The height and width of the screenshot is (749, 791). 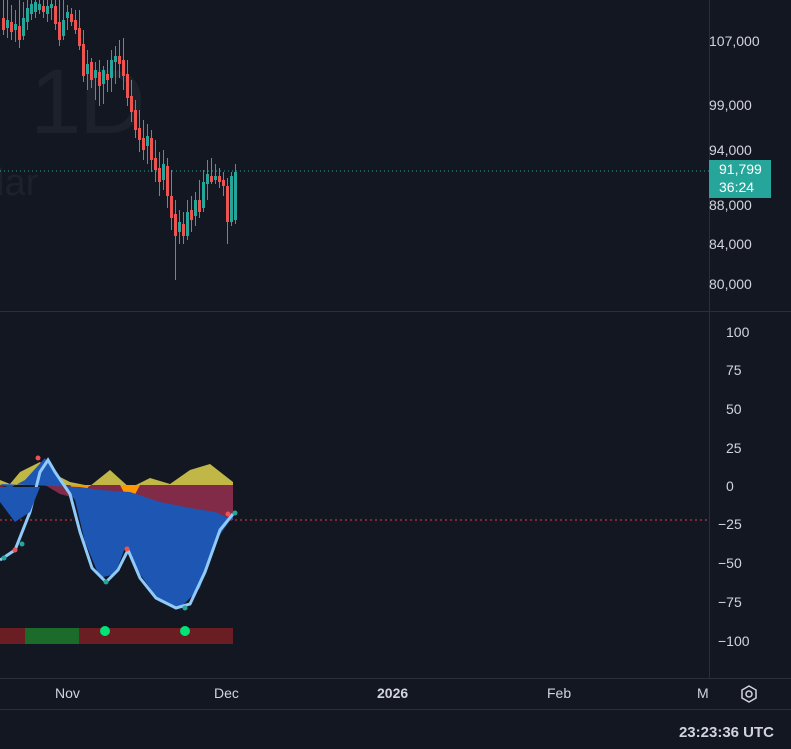 What do you see at coordinates (730, 105) in the screenshot?
I see `price-tick: 99,000` at bounding box center [730, 105].